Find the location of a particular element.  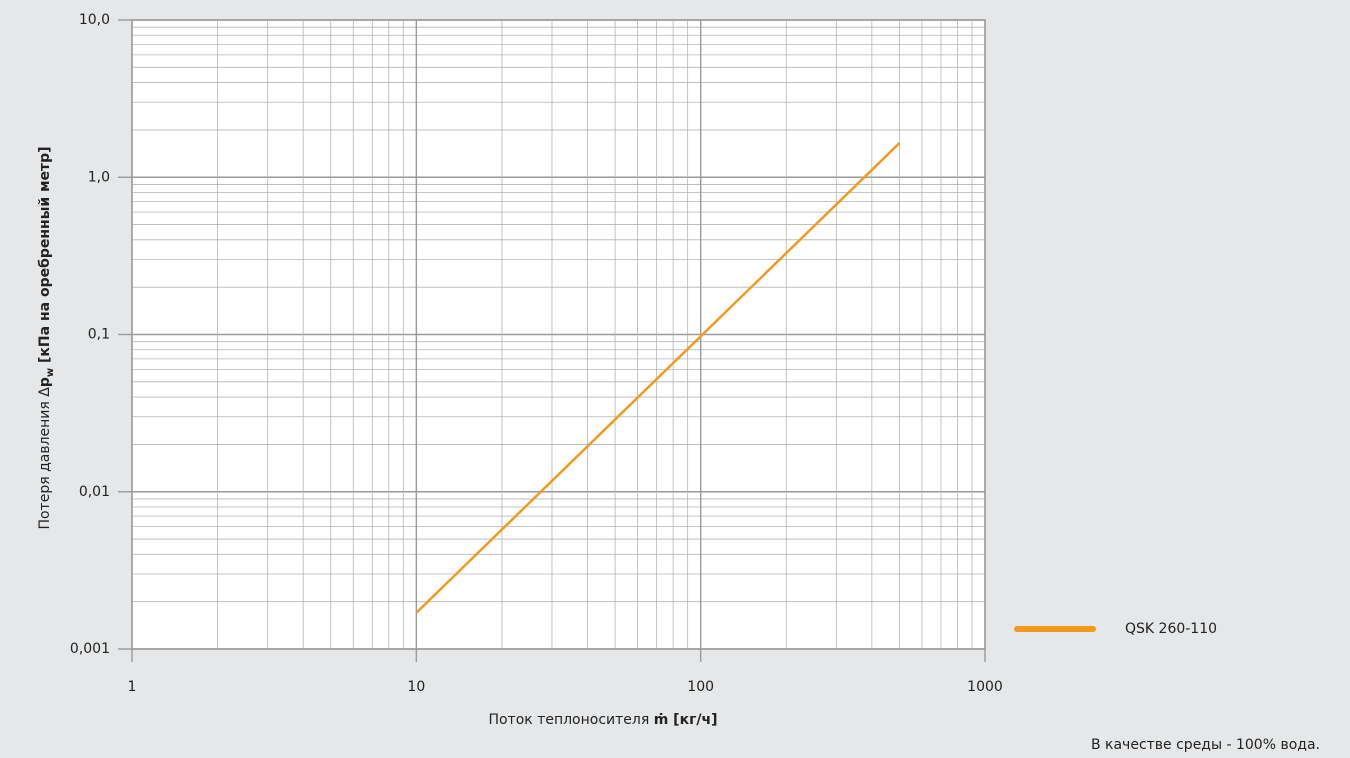

y-label-part: [кПа на оребренный метр] is located at coordinates (45, 256).